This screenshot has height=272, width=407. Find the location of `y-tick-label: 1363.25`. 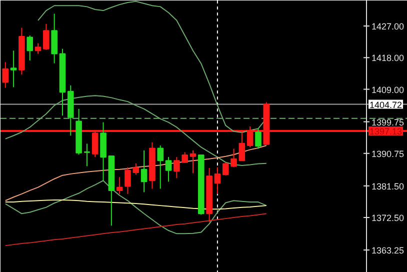

y-tick-label: 1363.25 is located at coordinates (388, 251).